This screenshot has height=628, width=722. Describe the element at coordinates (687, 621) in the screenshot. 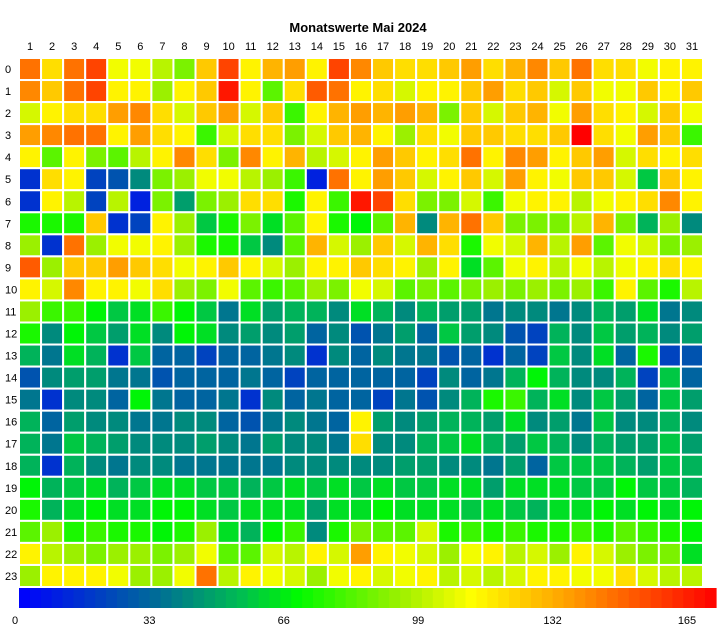

I see `colorbar-tick-label: 165` at that location.